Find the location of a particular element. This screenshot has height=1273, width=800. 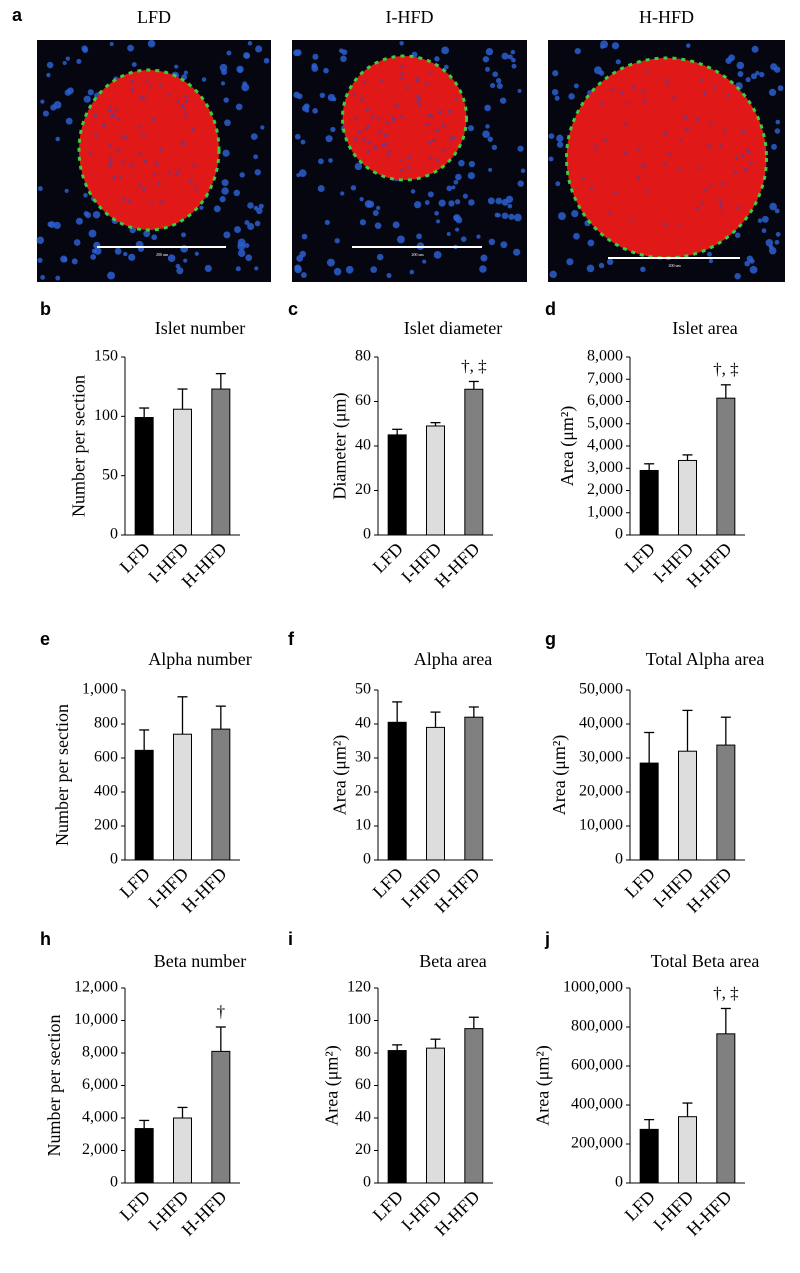

y-tick-label: 30,000 is located at coordinates (601, 757).